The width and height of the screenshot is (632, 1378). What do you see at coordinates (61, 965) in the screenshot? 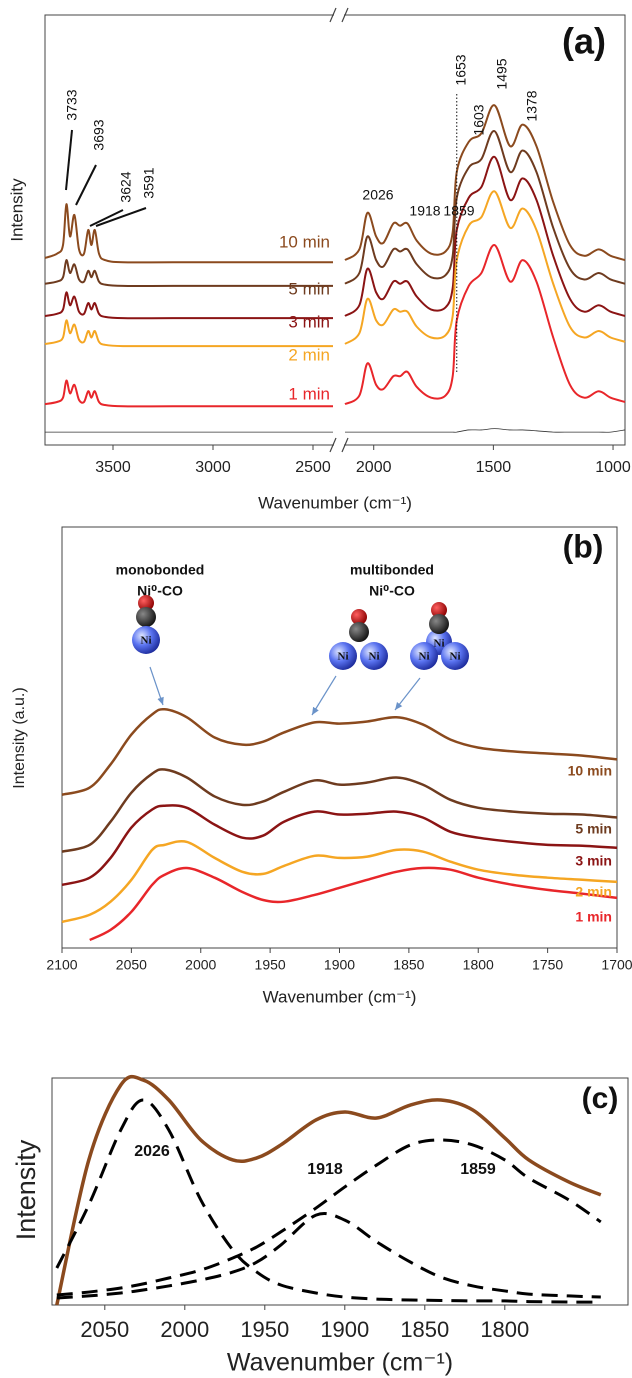
I see `x-tick-label: 2100` at bounding box center [61, 965].